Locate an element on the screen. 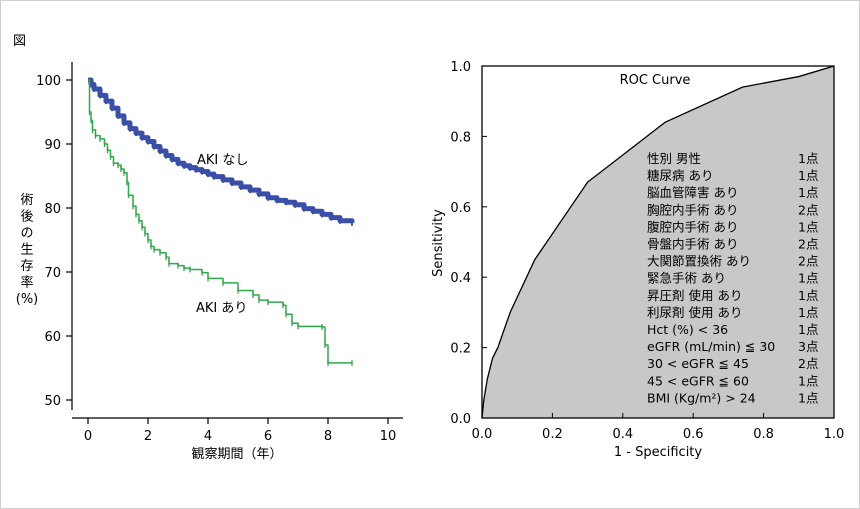 The width and height of the screenshot is (860, 509). km-y-tick-label: 80 is located at coordinates (52, 209).